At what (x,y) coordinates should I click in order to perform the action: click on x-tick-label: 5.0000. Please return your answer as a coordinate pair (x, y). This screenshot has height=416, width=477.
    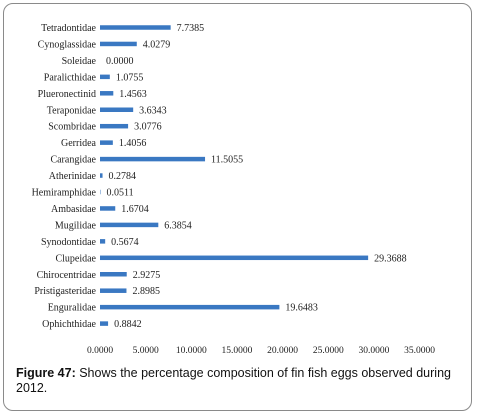
    Looking at the image, I should click on (146, 351).